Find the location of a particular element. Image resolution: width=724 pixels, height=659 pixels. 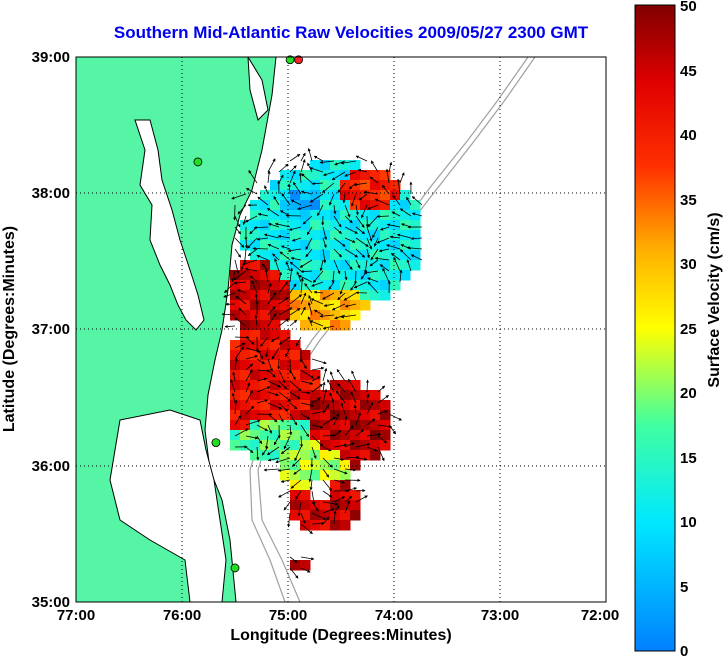

station-marker is located at coordinates (299, 60).